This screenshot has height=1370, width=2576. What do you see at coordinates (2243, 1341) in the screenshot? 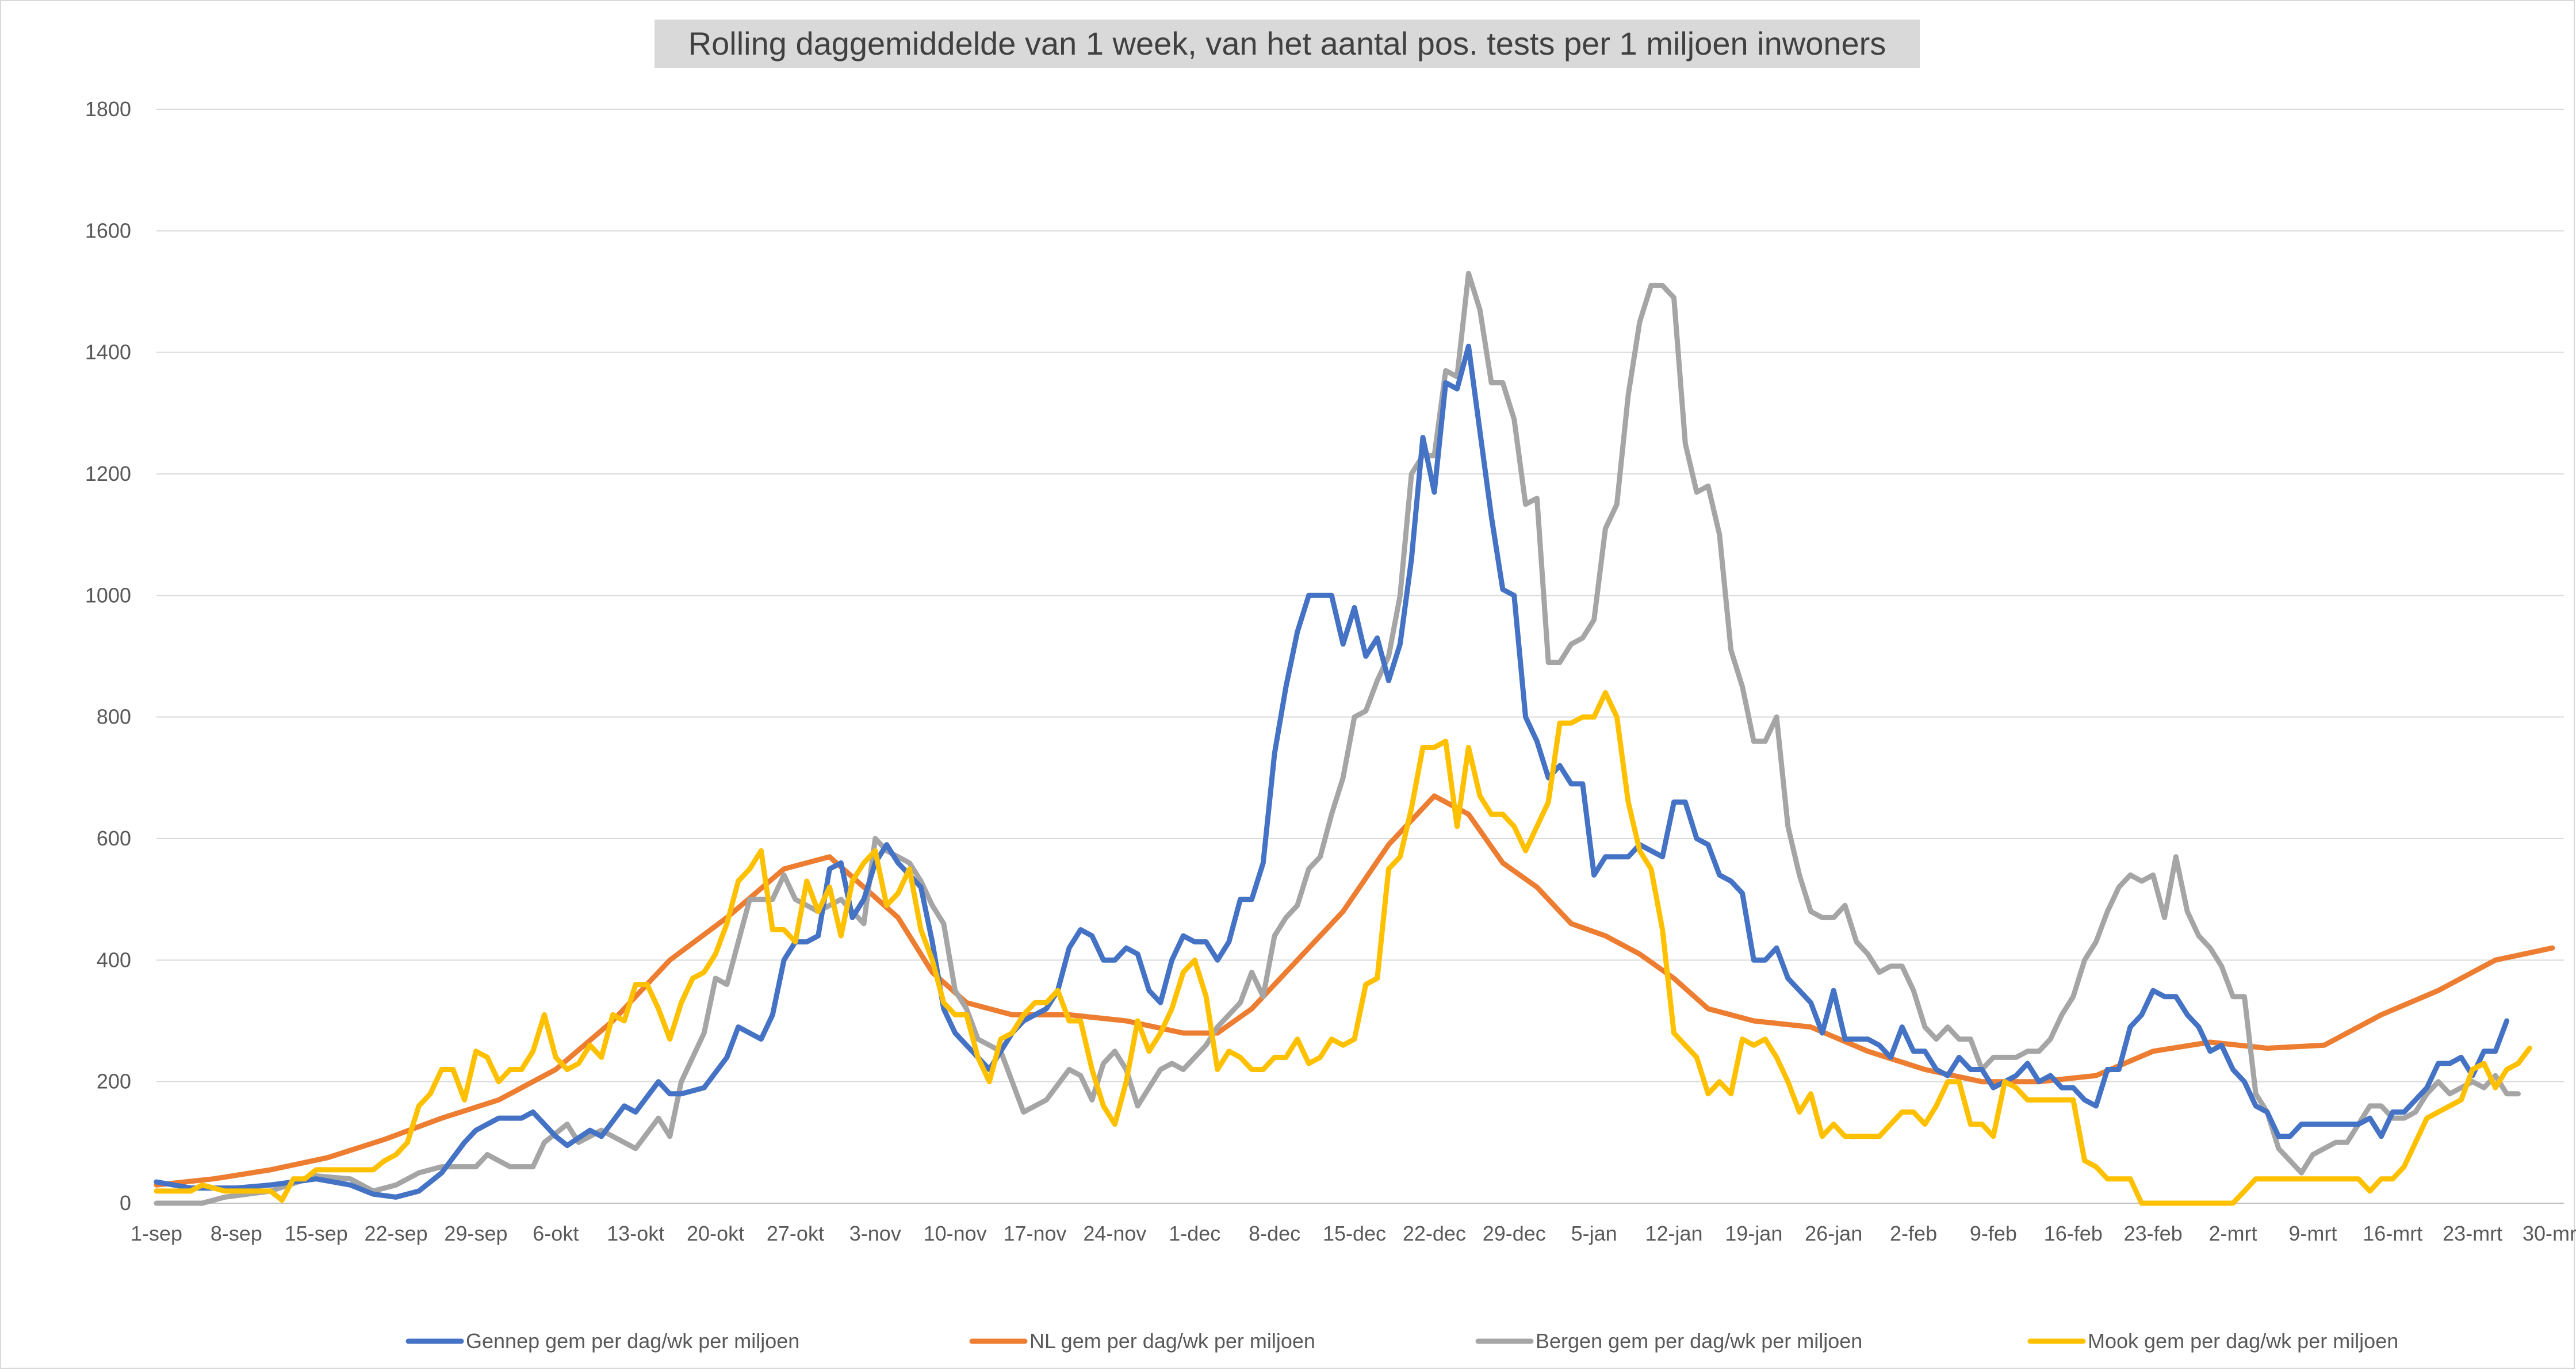
I see `legend-label-3: Mook gem per dag/wk per miljoen` at bounding box center [2243, 1341].